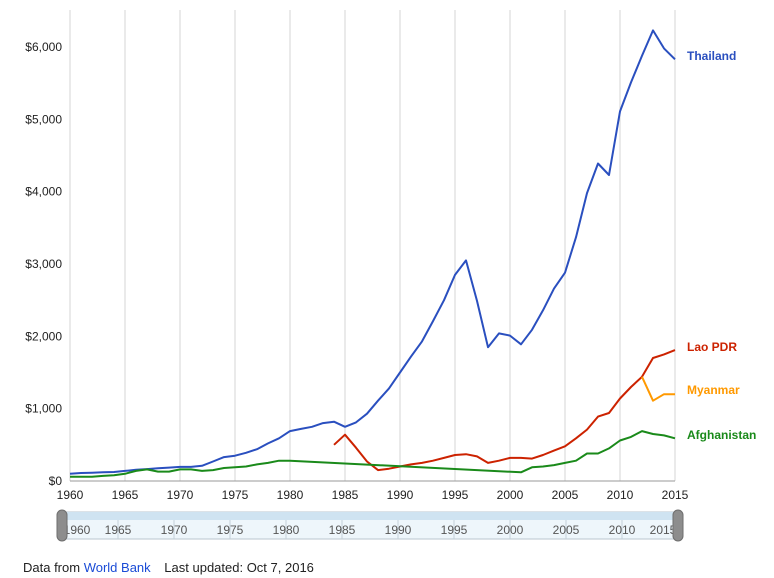  Describe the element at coordinates (398, 530) in the screenshot. I see `range-slider-label: 1990` at that location.